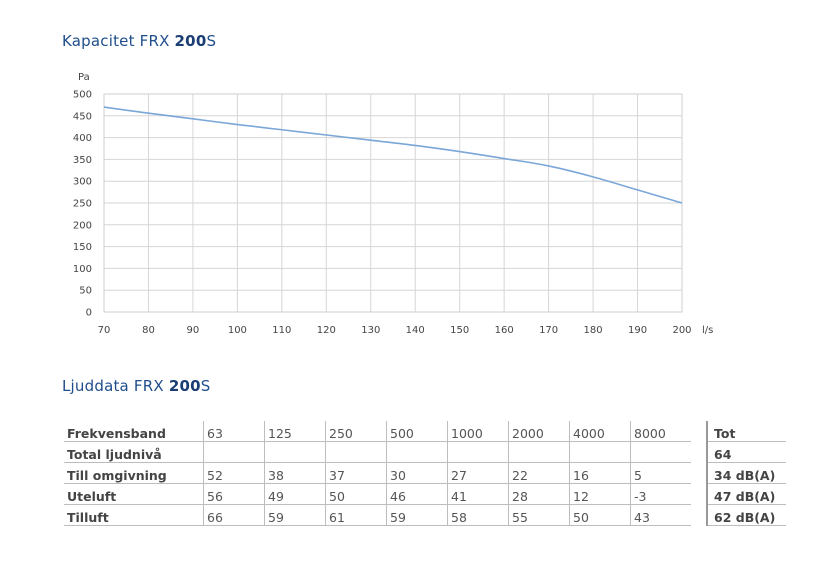  I want to click on y-tick-label: 300, so click(82, 182).